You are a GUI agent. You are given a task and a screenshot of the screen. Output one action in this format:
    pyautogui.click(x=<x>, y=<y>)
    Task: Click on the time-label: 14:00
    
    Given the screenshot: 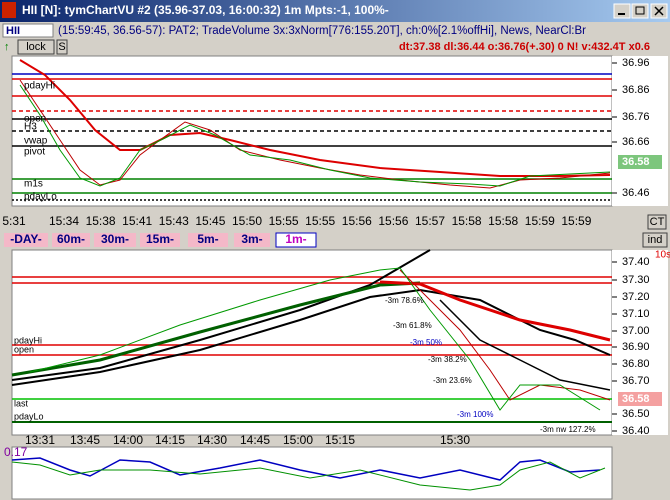 What is the action you would take?
    pyautogui.click(x=128, y=440)
    